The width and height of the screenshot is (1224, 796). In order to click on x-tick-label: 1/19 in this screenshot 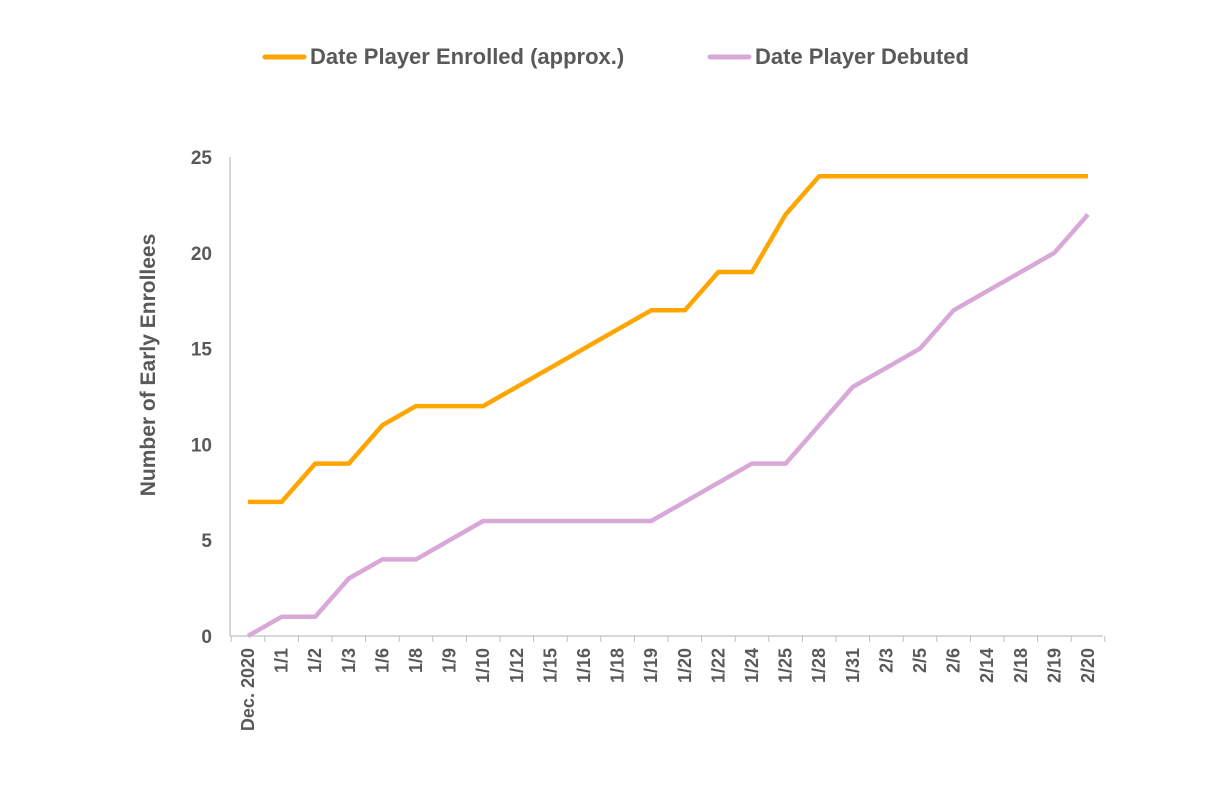, I will do `click(651, 665)`.